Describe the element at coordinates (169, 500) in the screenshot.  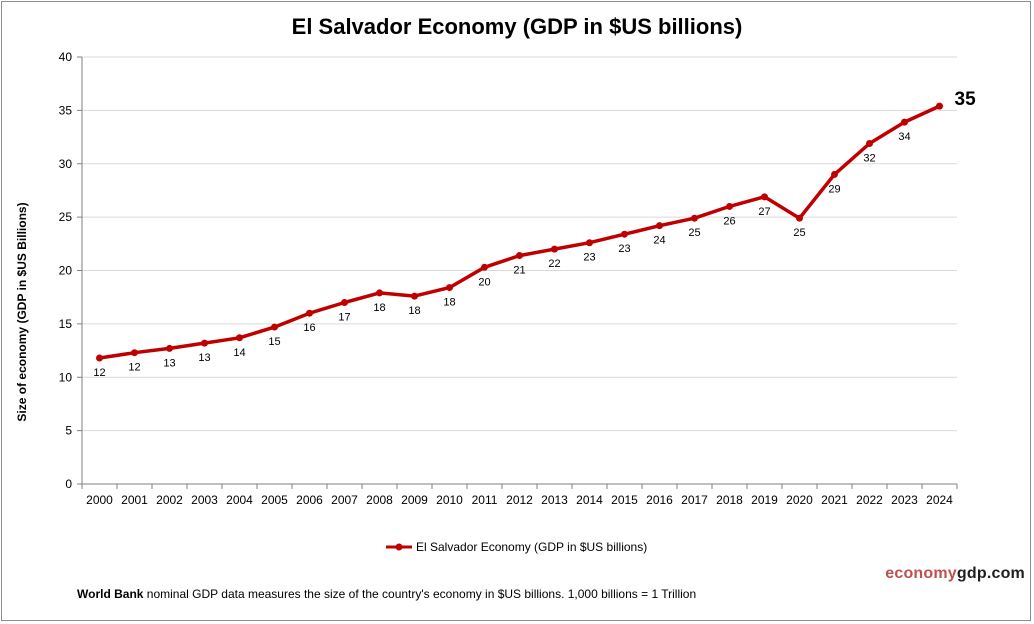
I see `x-tick-label-2002: 2002` at that location.